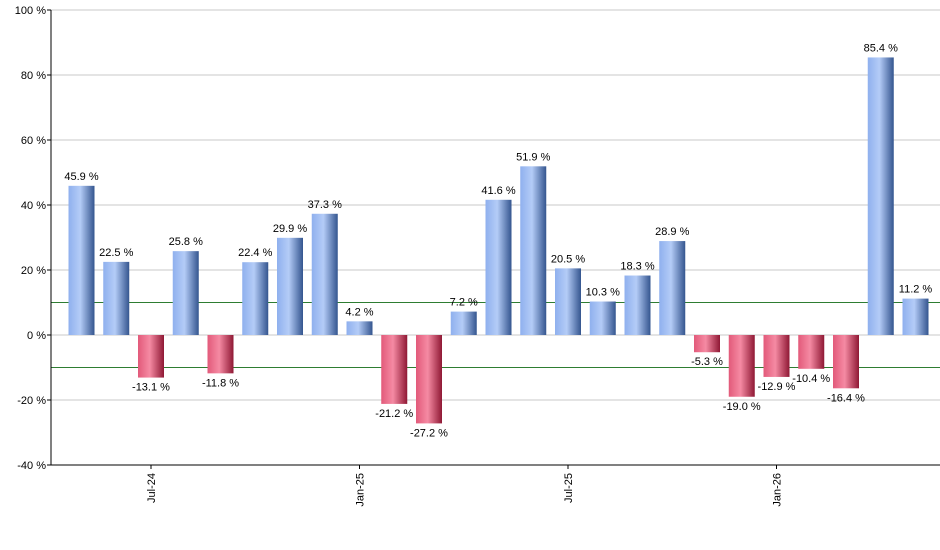  I want to click on data-label: -5.3 %, so click(707, 362).